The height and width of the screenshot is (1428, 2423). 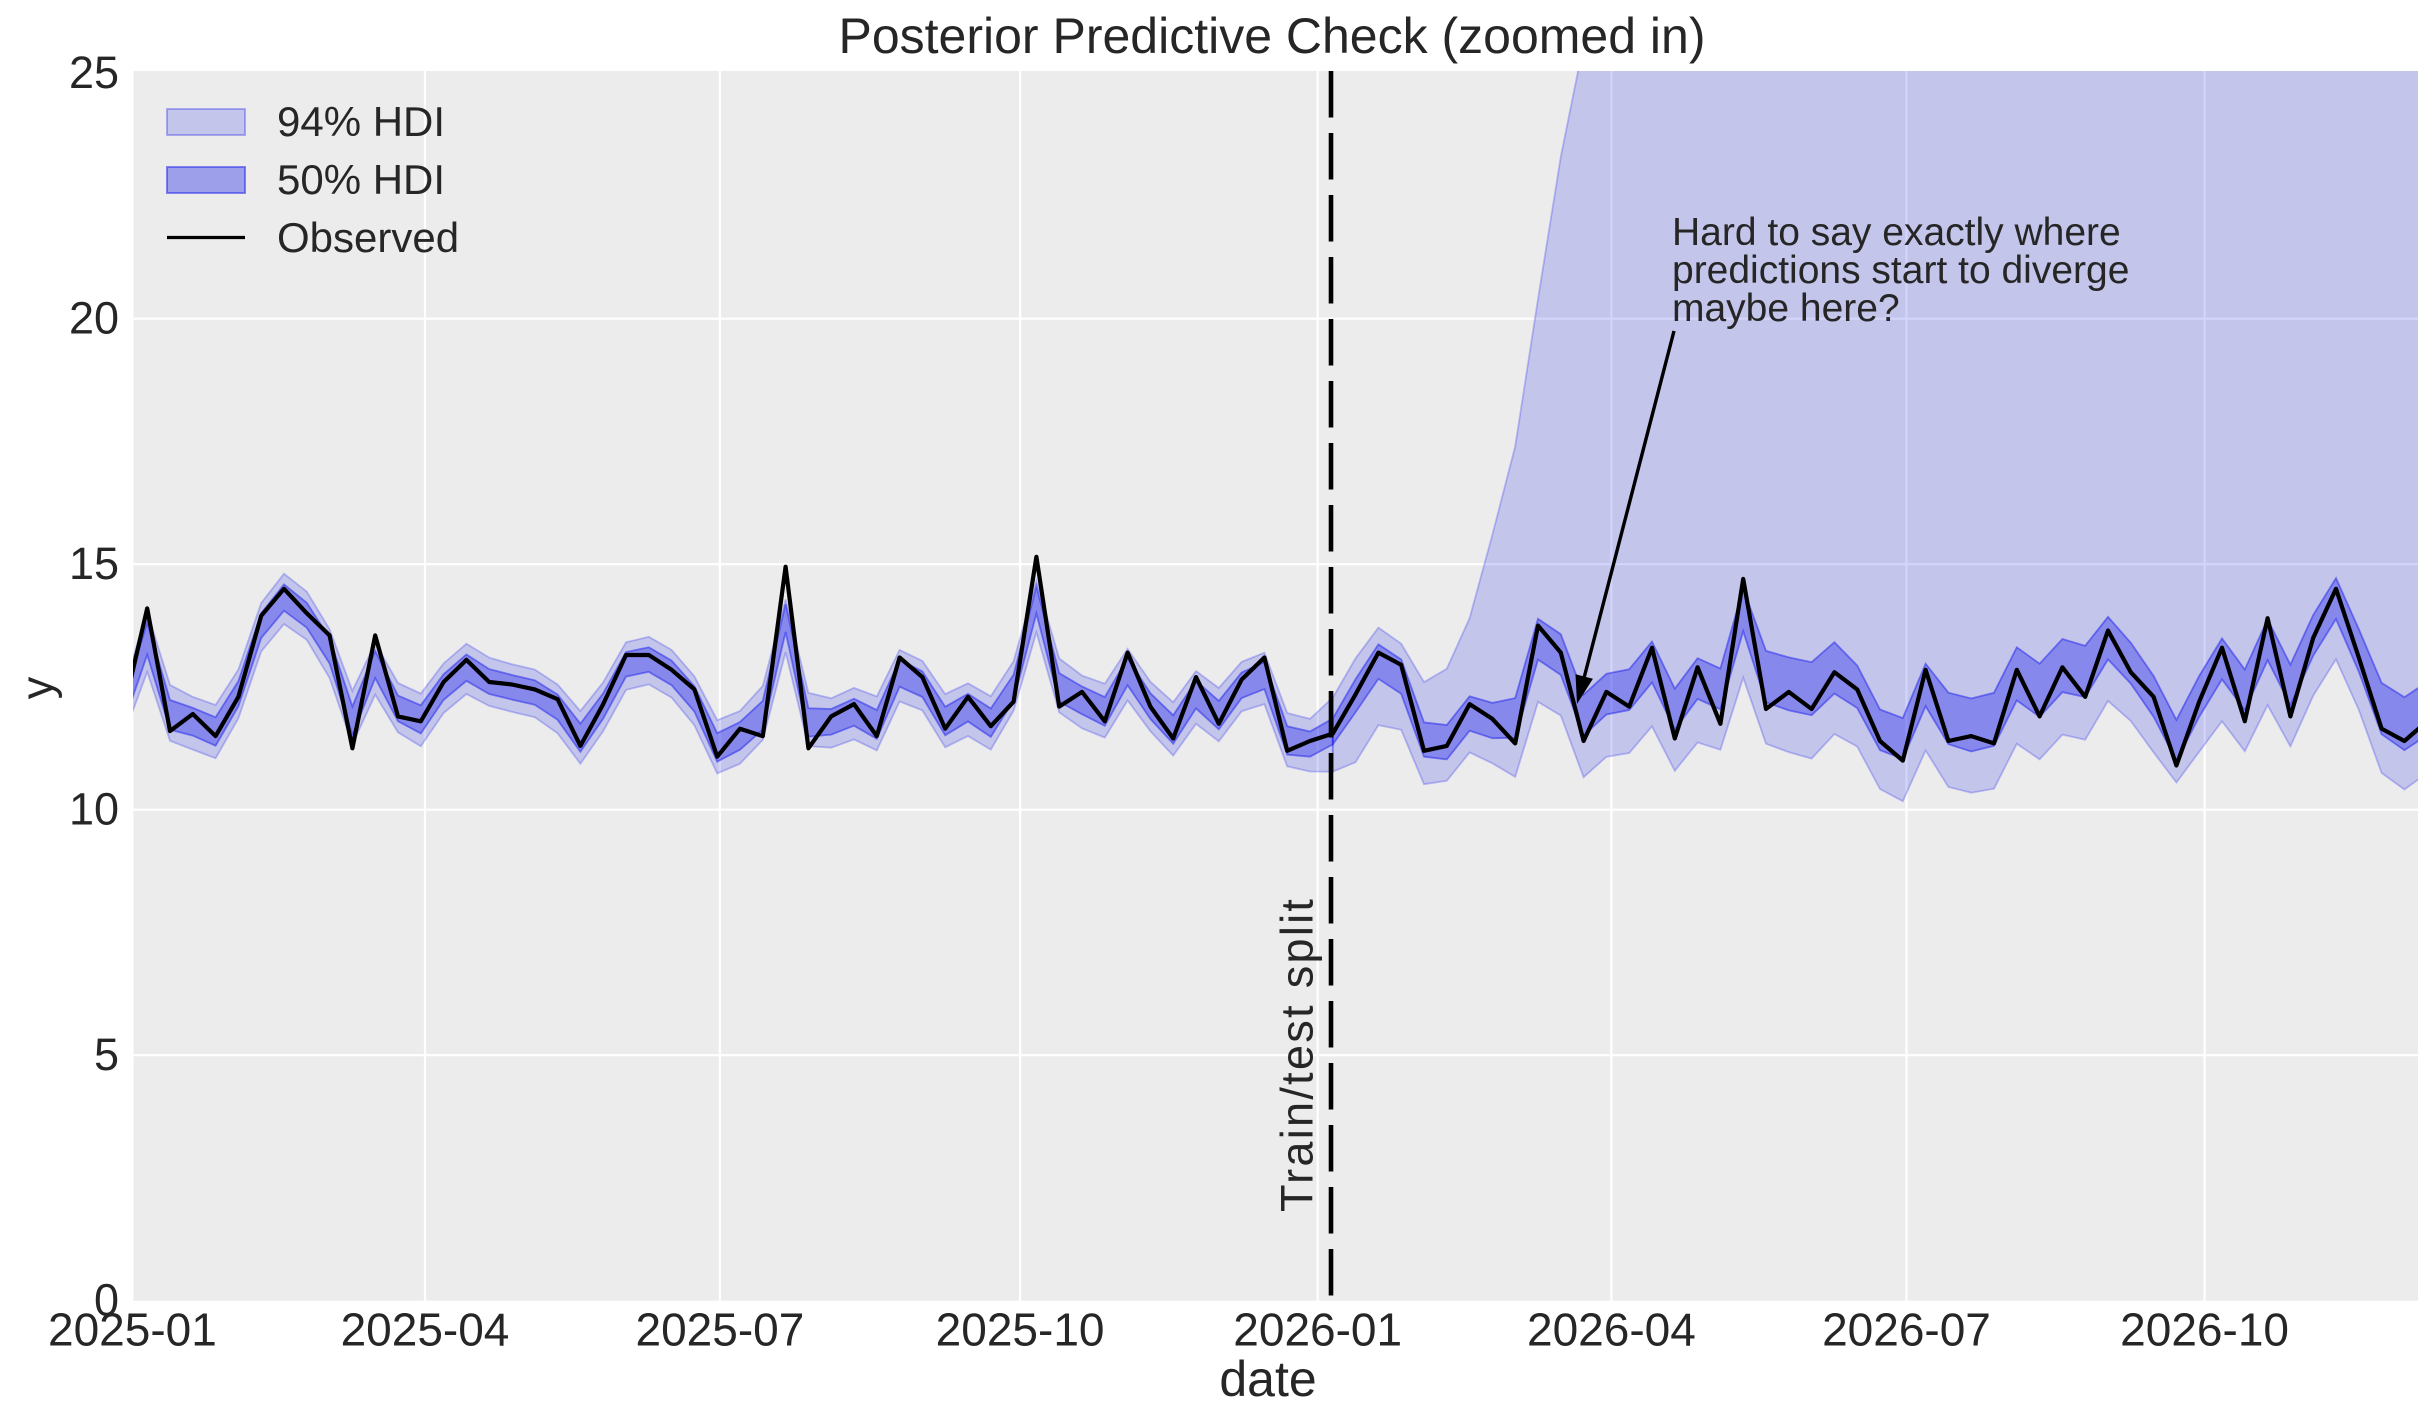 What do you see at coordinates (1317, 1330) in the screenshot?
I see `svg-text: 2026-01` at bounding box center [1317, 1330].